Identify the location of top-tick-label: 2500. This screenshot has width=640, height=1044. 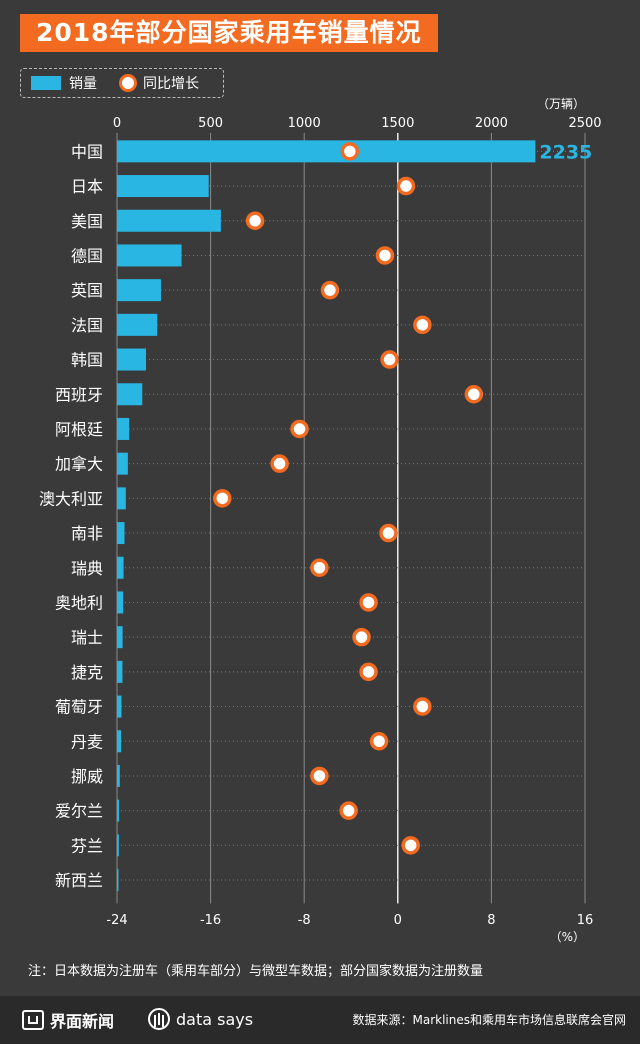
(584, 123).